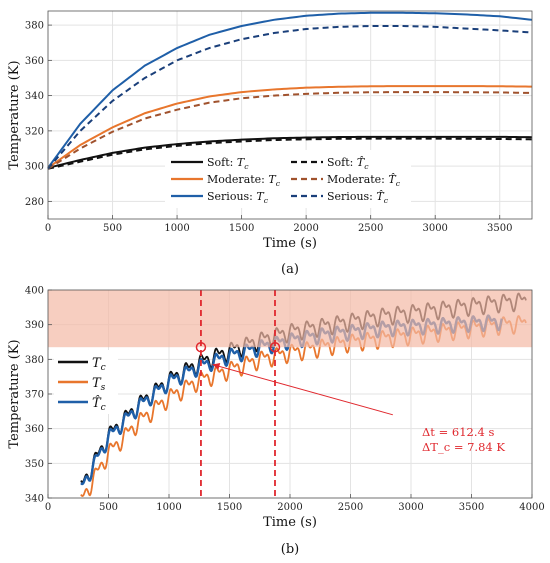 This screenshot has width=550, height=563. Describe the element at coordinates (34, 325) in the screenshot. I see `y-tick-label: 390` at that location.